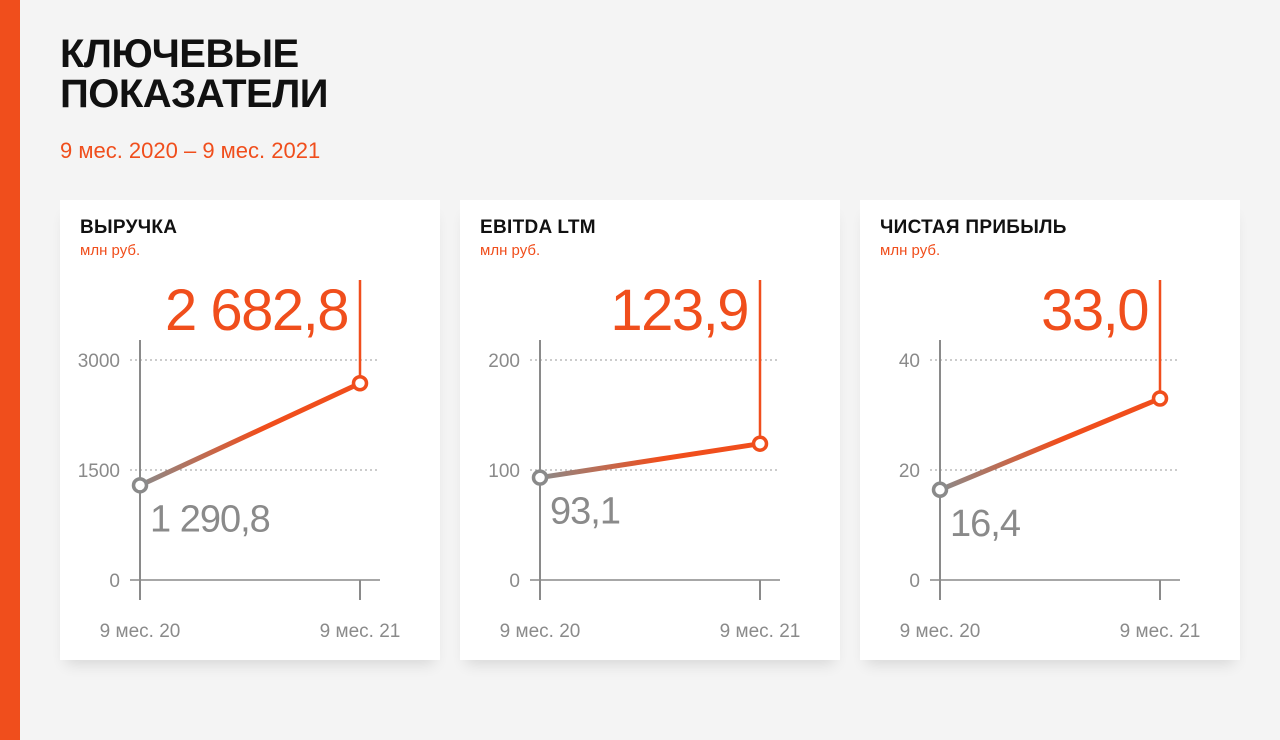  I want to click on y-tick-label: 200, so click(504, 361).